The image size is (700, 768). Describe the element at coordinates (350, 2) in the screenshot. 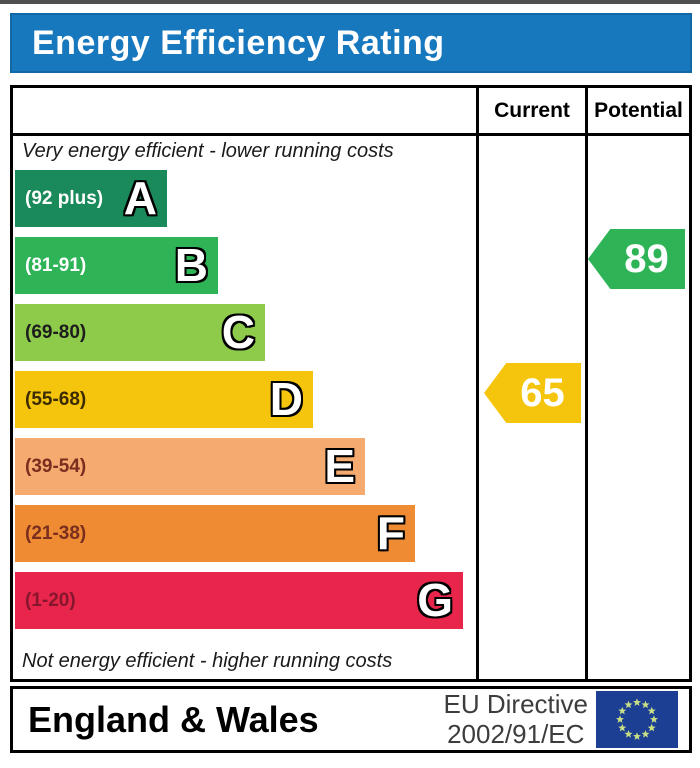

I see `top-edge-strip` at that location.